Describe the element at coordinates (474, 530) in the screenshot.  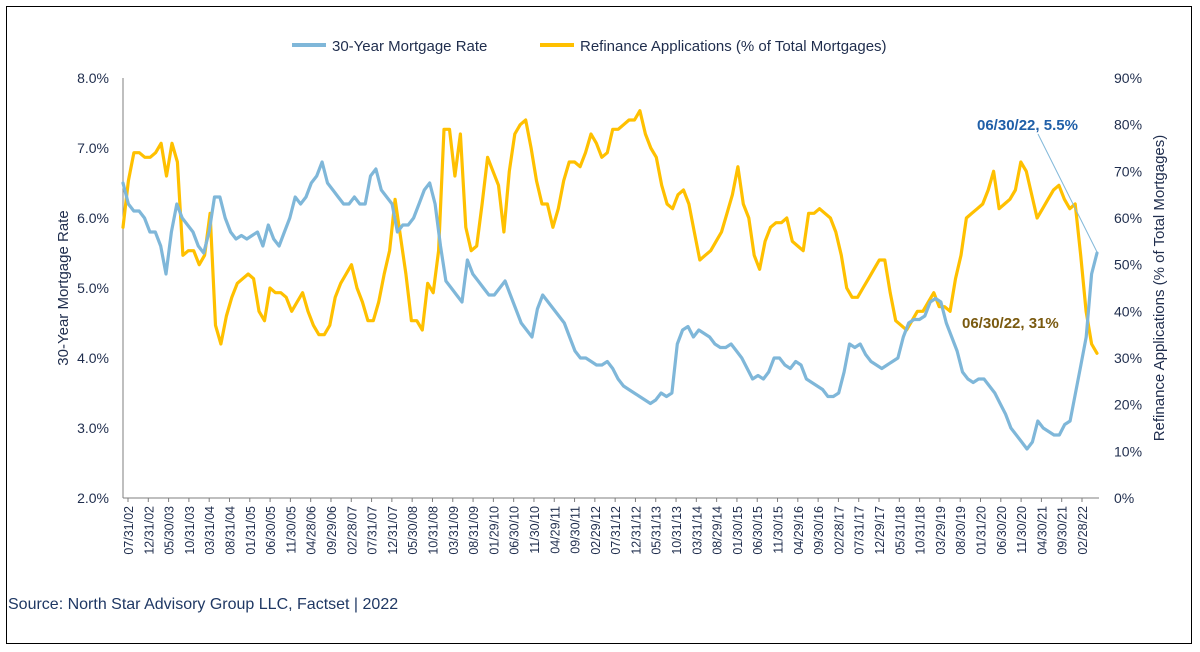
I see `x-tick-label: 08/31/09` at that location.